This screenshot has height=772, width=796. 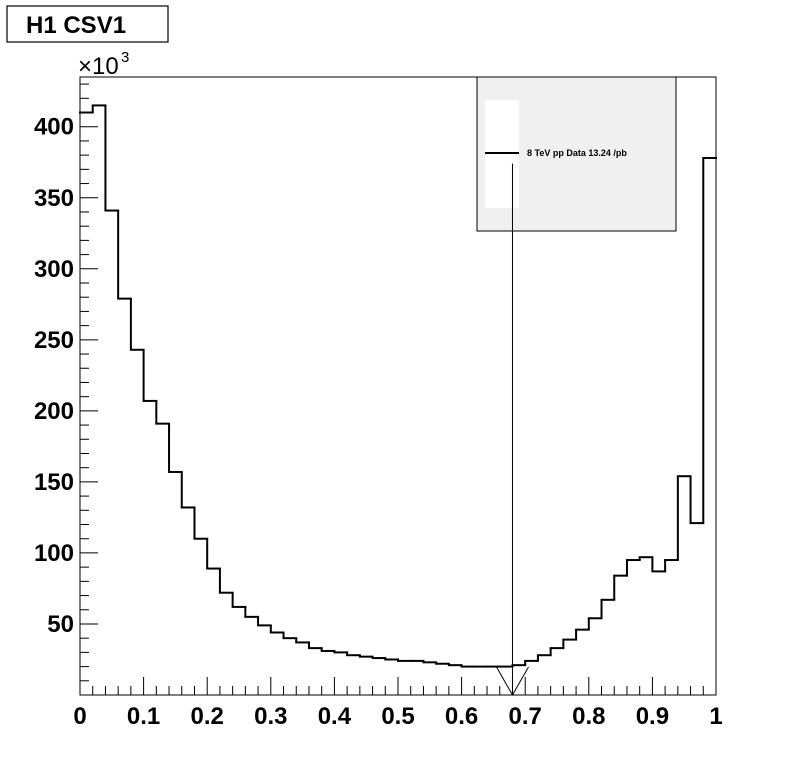 I want to click on y-tick-label: 150, so click(x=54, y=482).